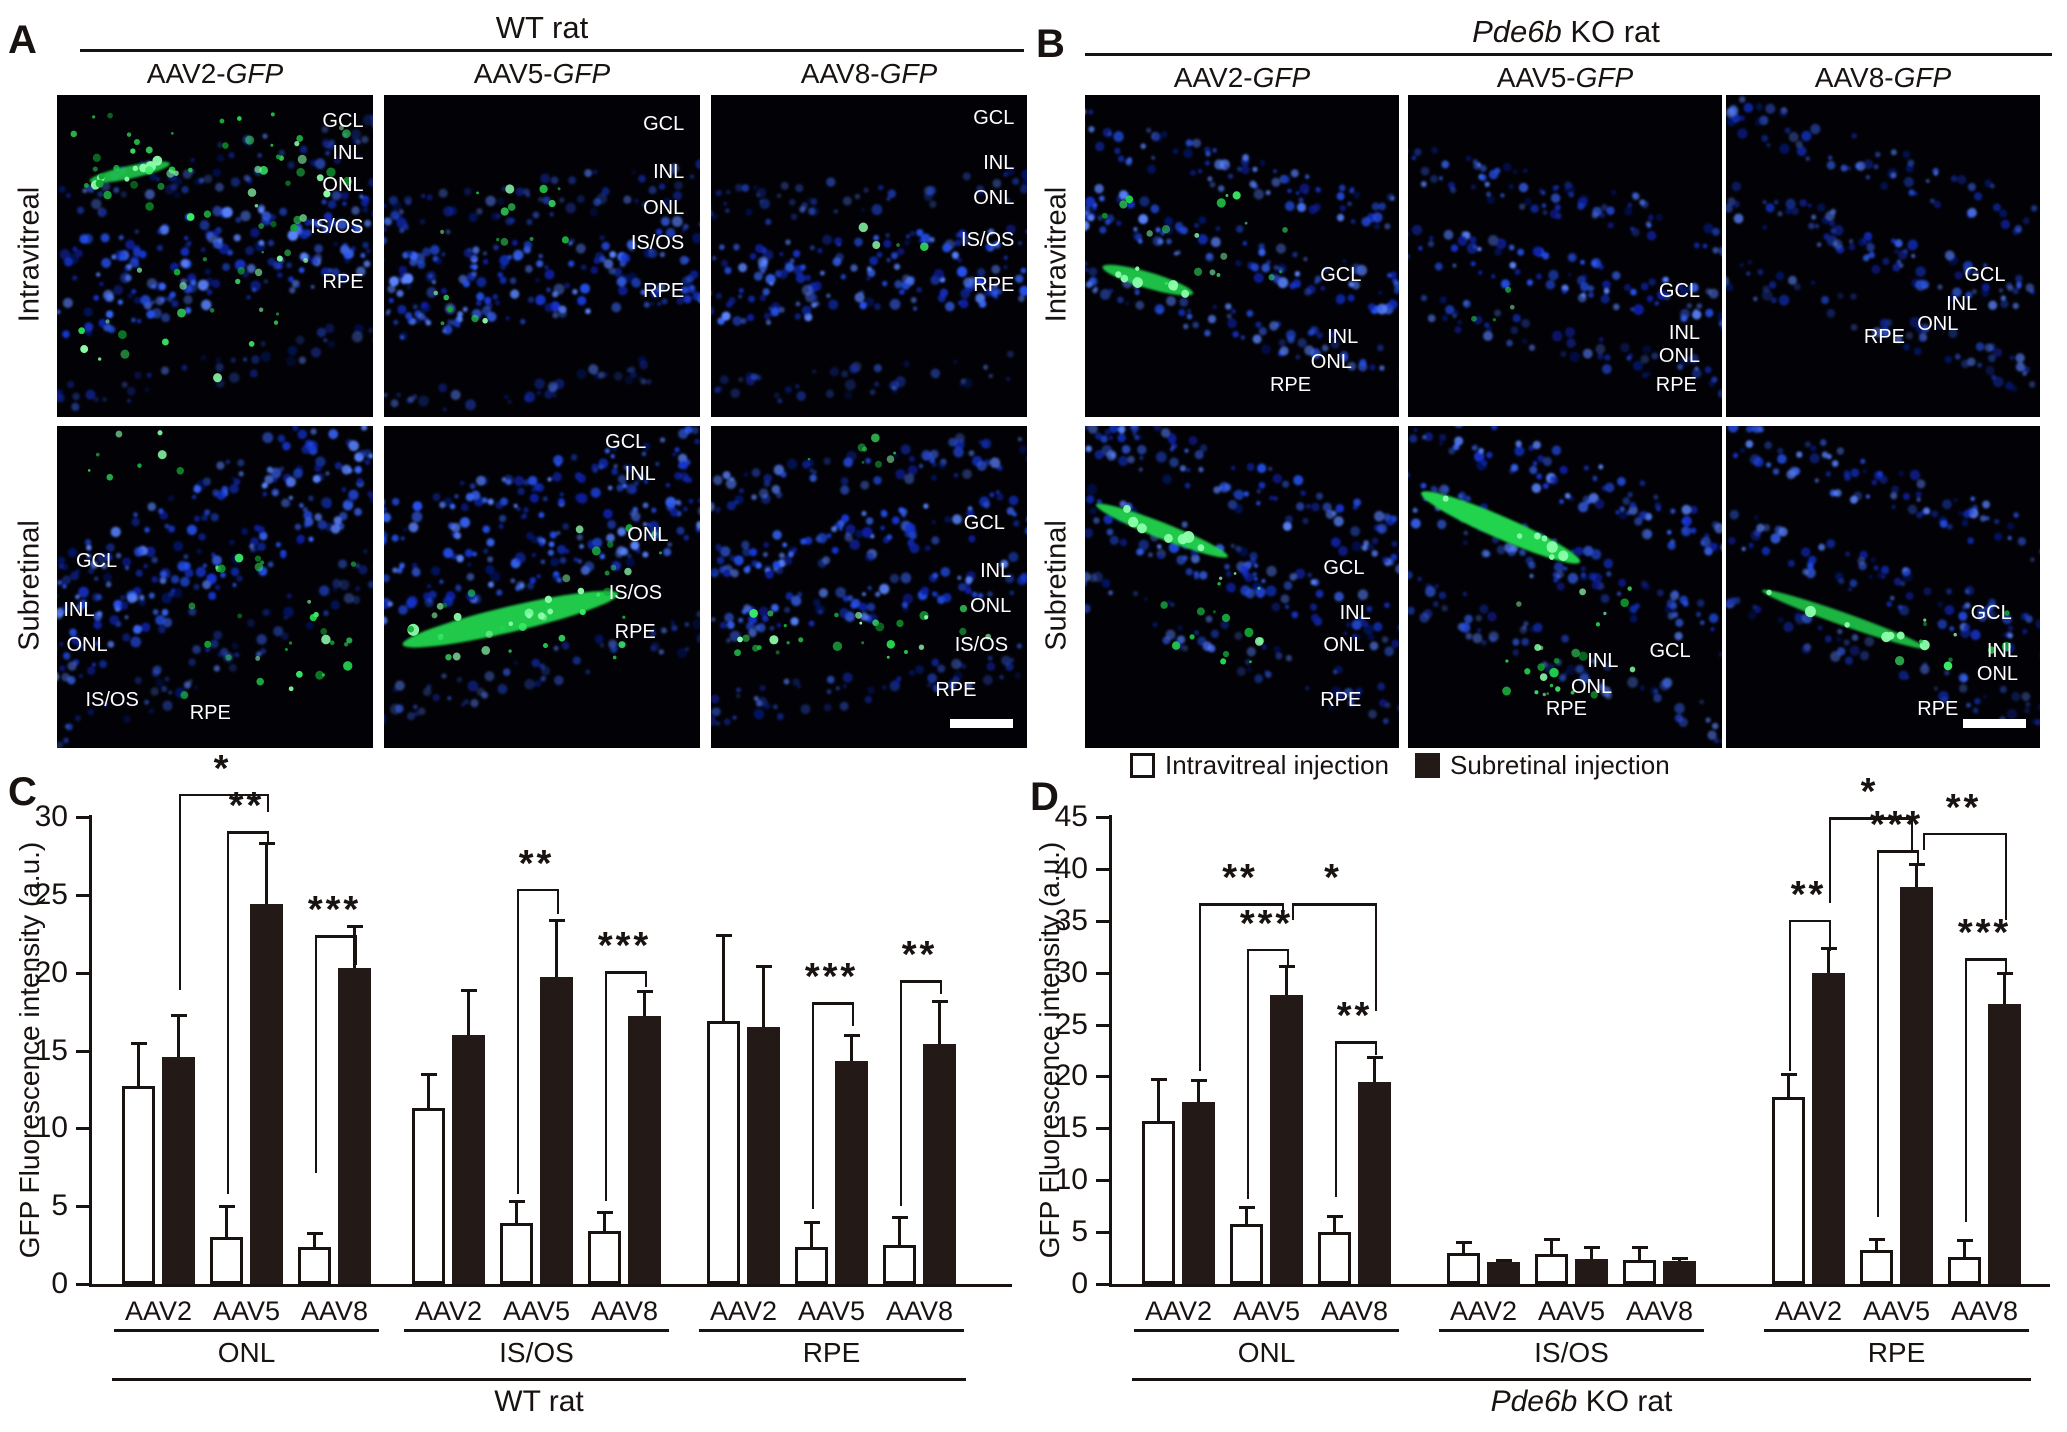  I want to click on y-tick-label: 25, so click(1071, 1024).